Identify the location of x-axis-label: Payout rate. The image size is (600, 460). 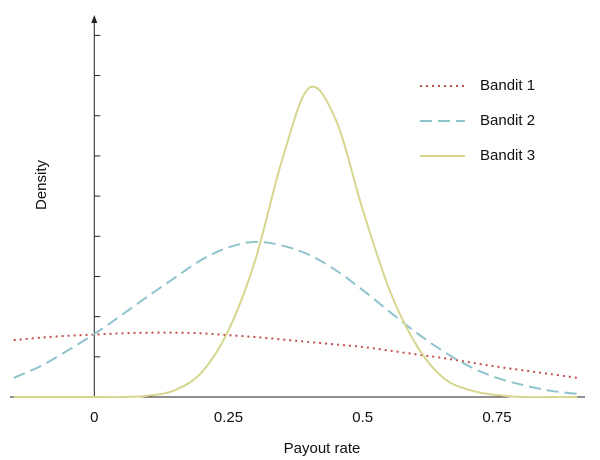
(322, 448).